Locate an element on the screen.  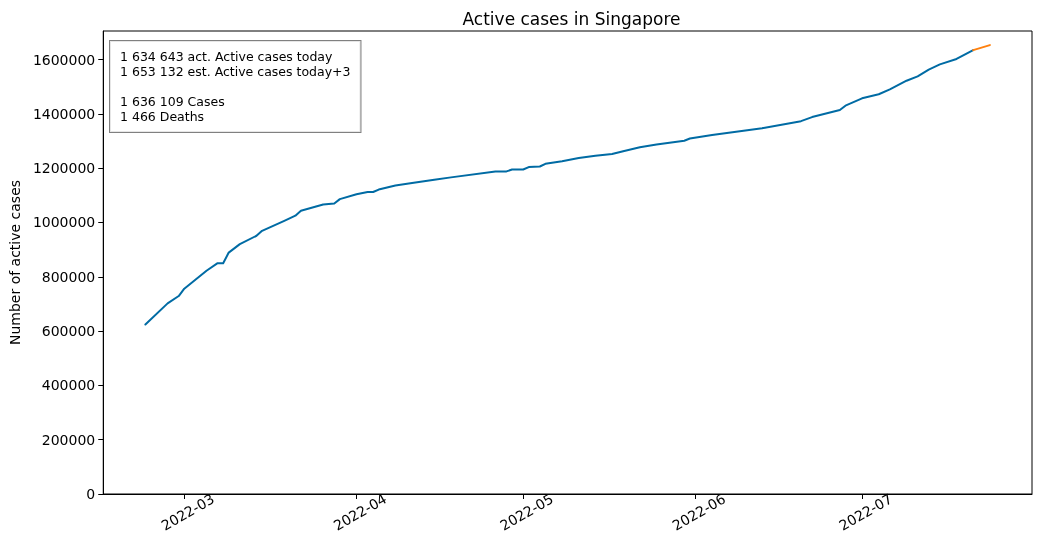
y-tick-label: 200000 is located at coordinates (68, 439).